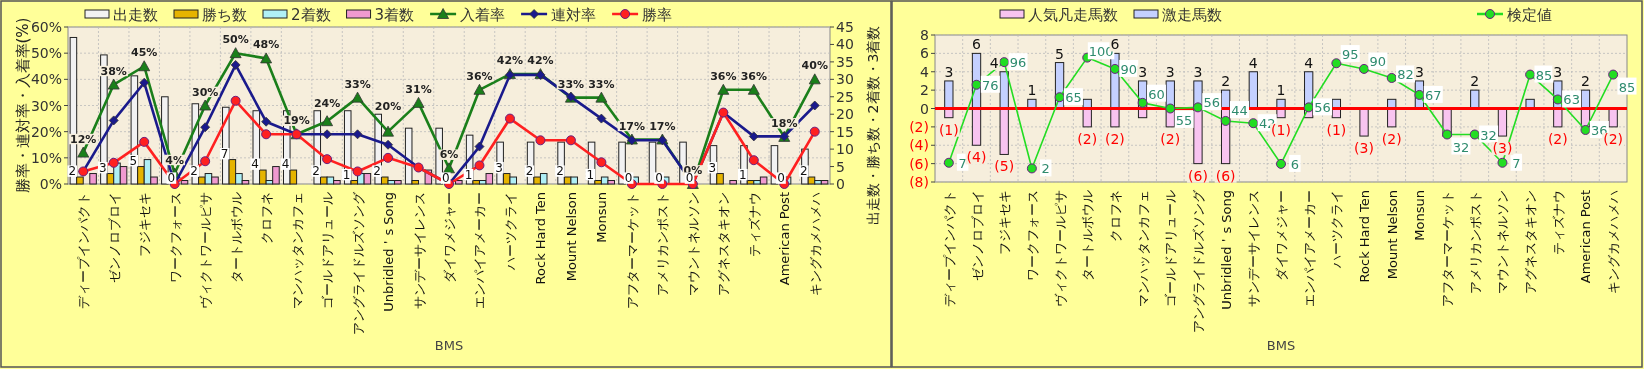 The height and width of the screenshot is (369, 1644). Describe the element at coordinates (23, 105) in the screenshot. I see `y-axis-title: 勝率・連対率・入着率(%)` at that location.